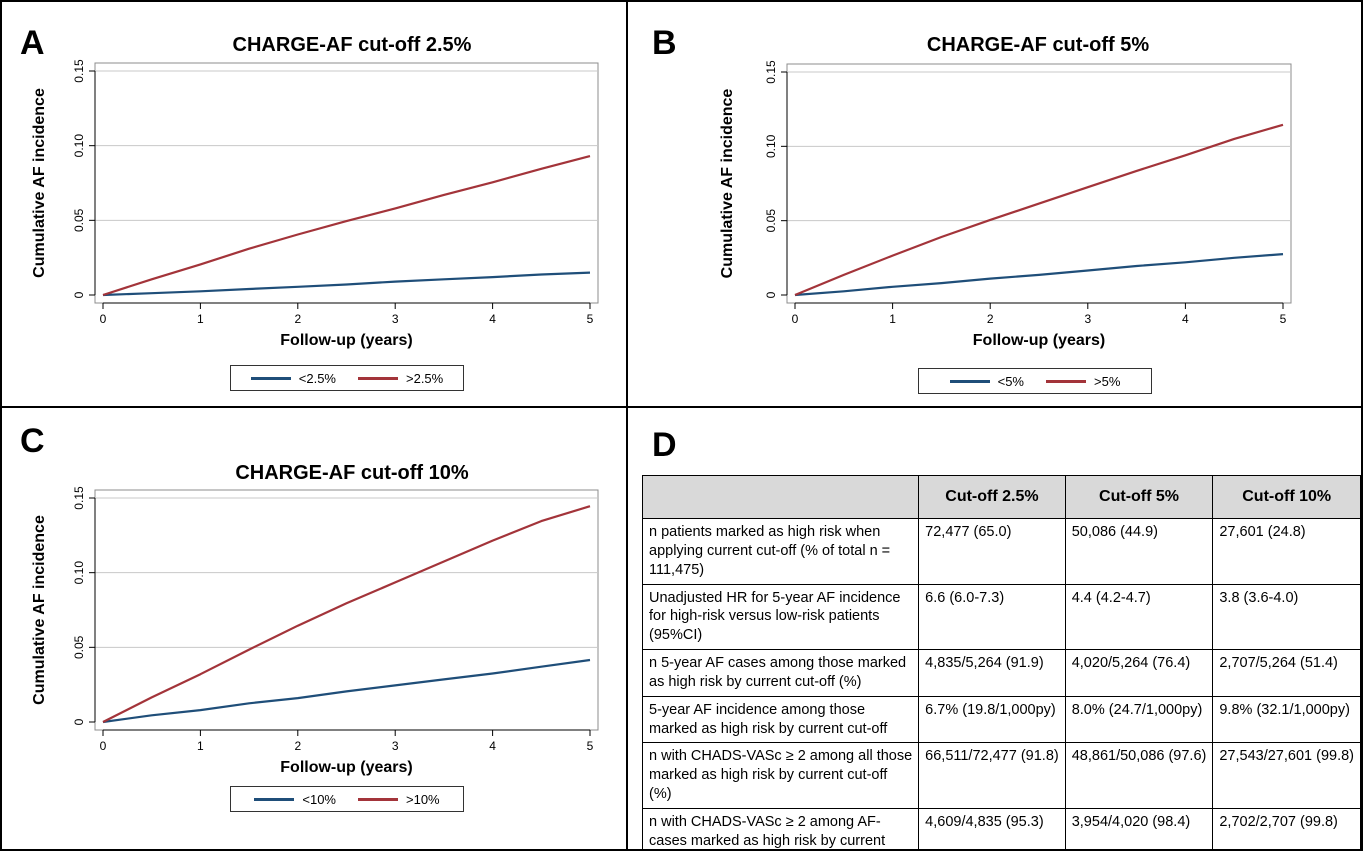  Describe the element at coordinates (1286, 497) in the screenshot. I see `table-header-cell: Cut-off 10%` at that location.